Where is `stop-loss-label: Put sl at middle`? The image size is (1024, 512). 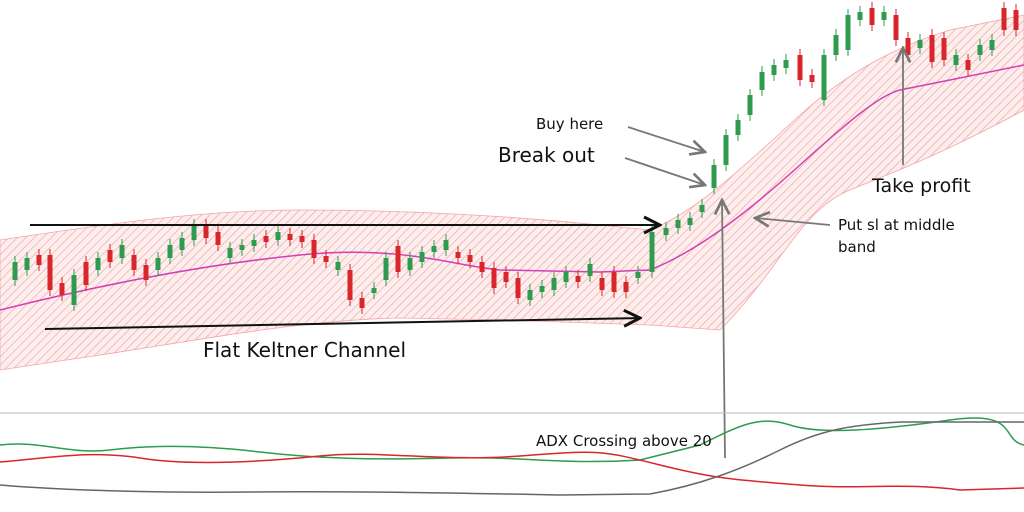 stop-loss-label: Put sl at middle is located at coordinates (896, 225).